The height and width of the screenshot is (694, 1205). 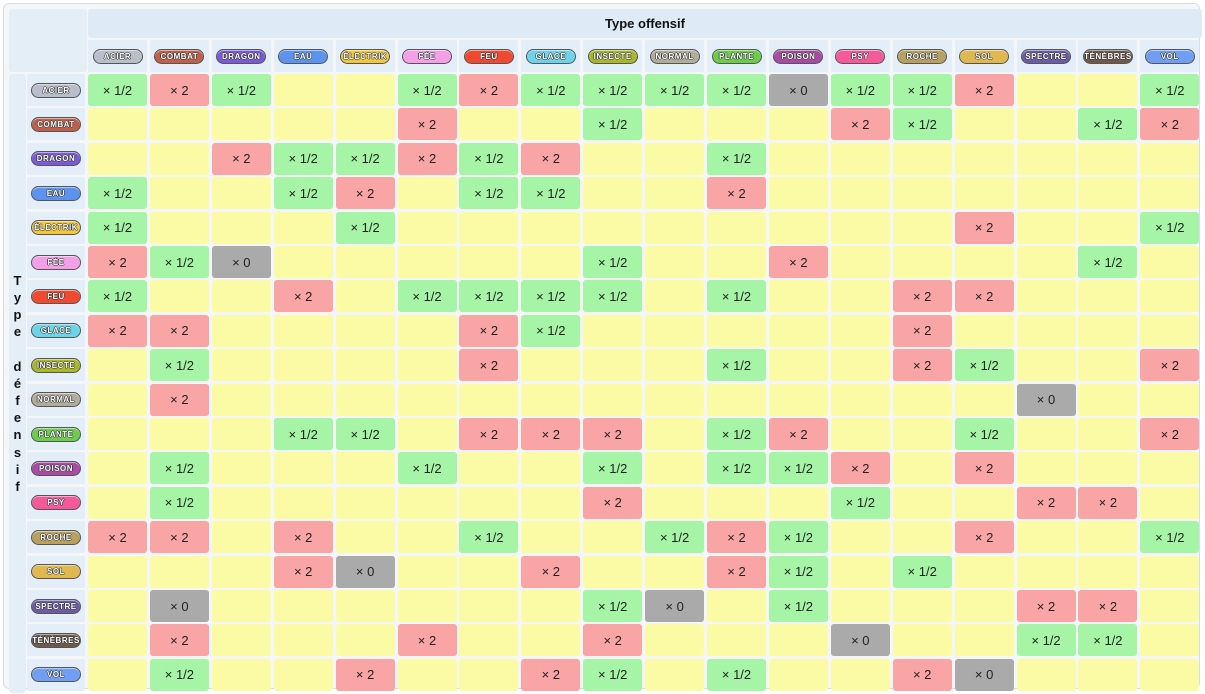 What do you see at coordinates (56, 640) in the screenshot?
I see `defense-type-17: TÉNÈBRES` at bounding box center [56, 640].